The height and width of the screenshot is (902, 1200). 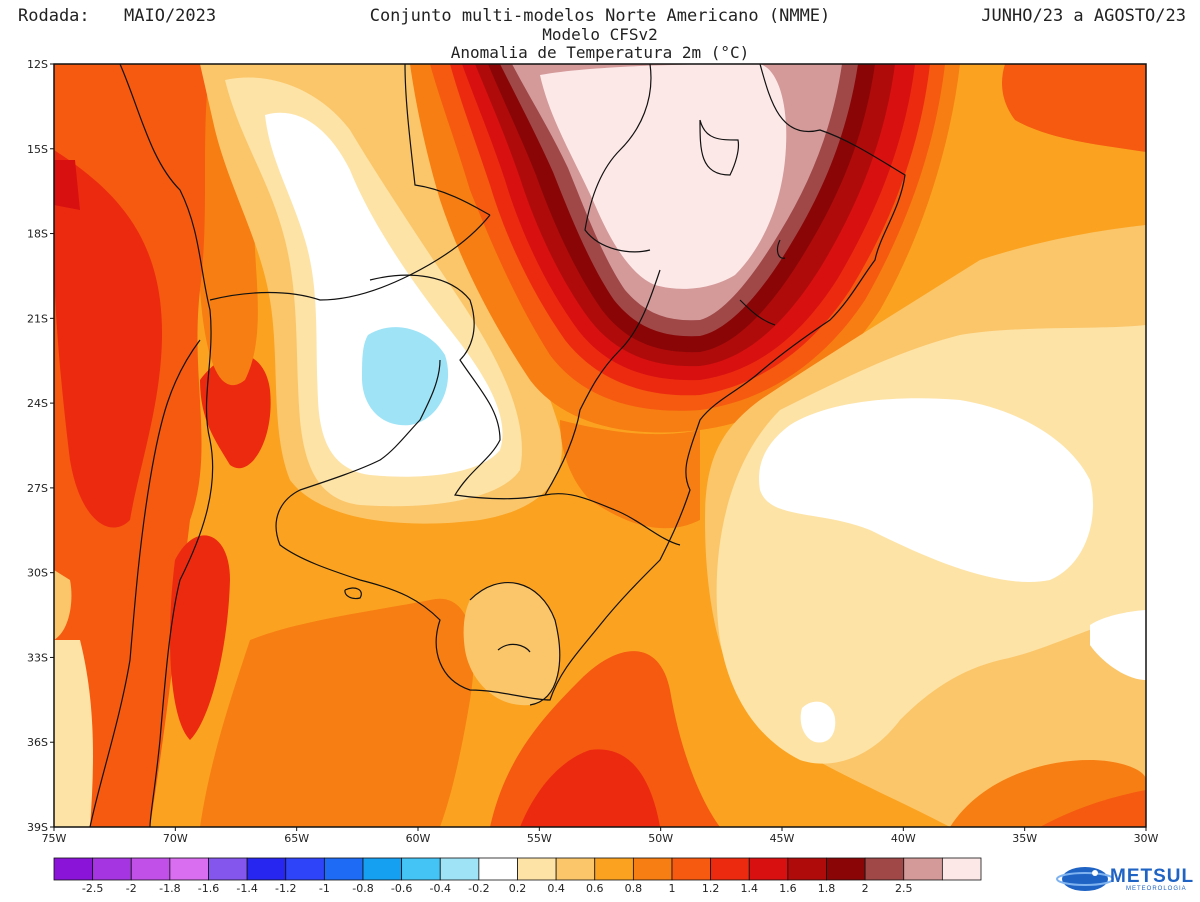 I want to click on model-name: Modelo CFSv2, so click(x=600, y=34).